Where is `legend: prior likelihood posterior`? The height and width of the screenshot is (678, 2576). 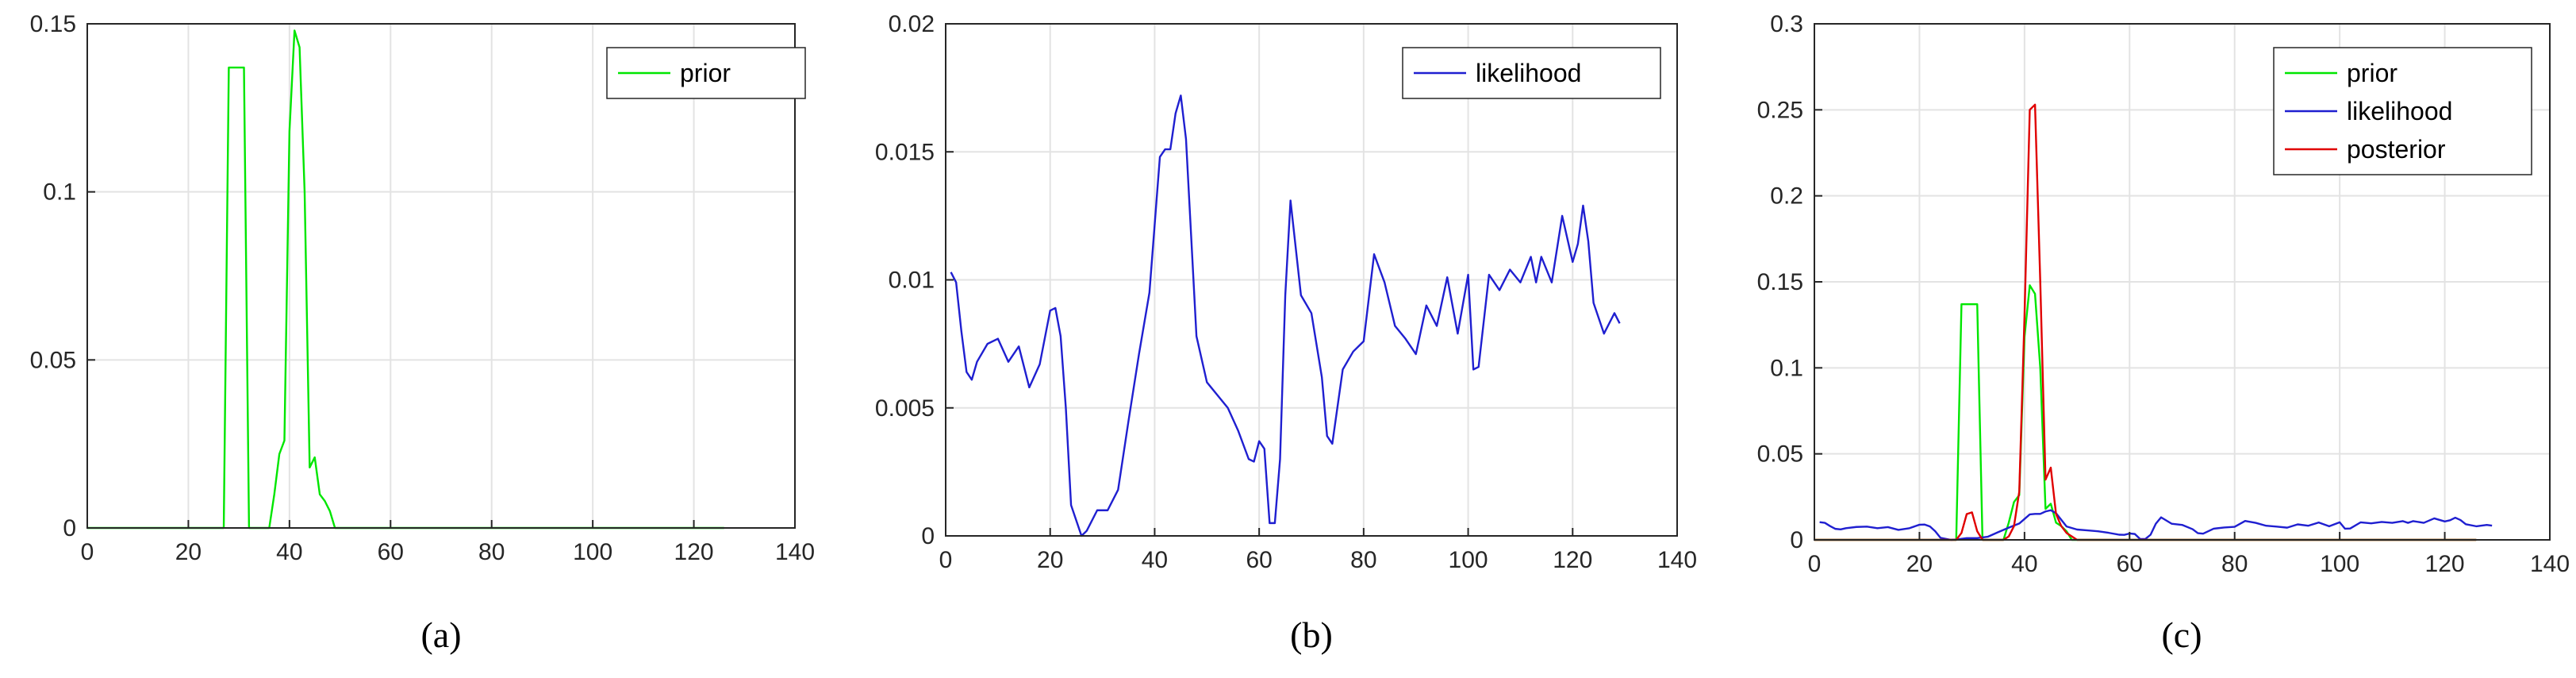 legend: prior likelihood posterior is located at coordinates (2402, 111).